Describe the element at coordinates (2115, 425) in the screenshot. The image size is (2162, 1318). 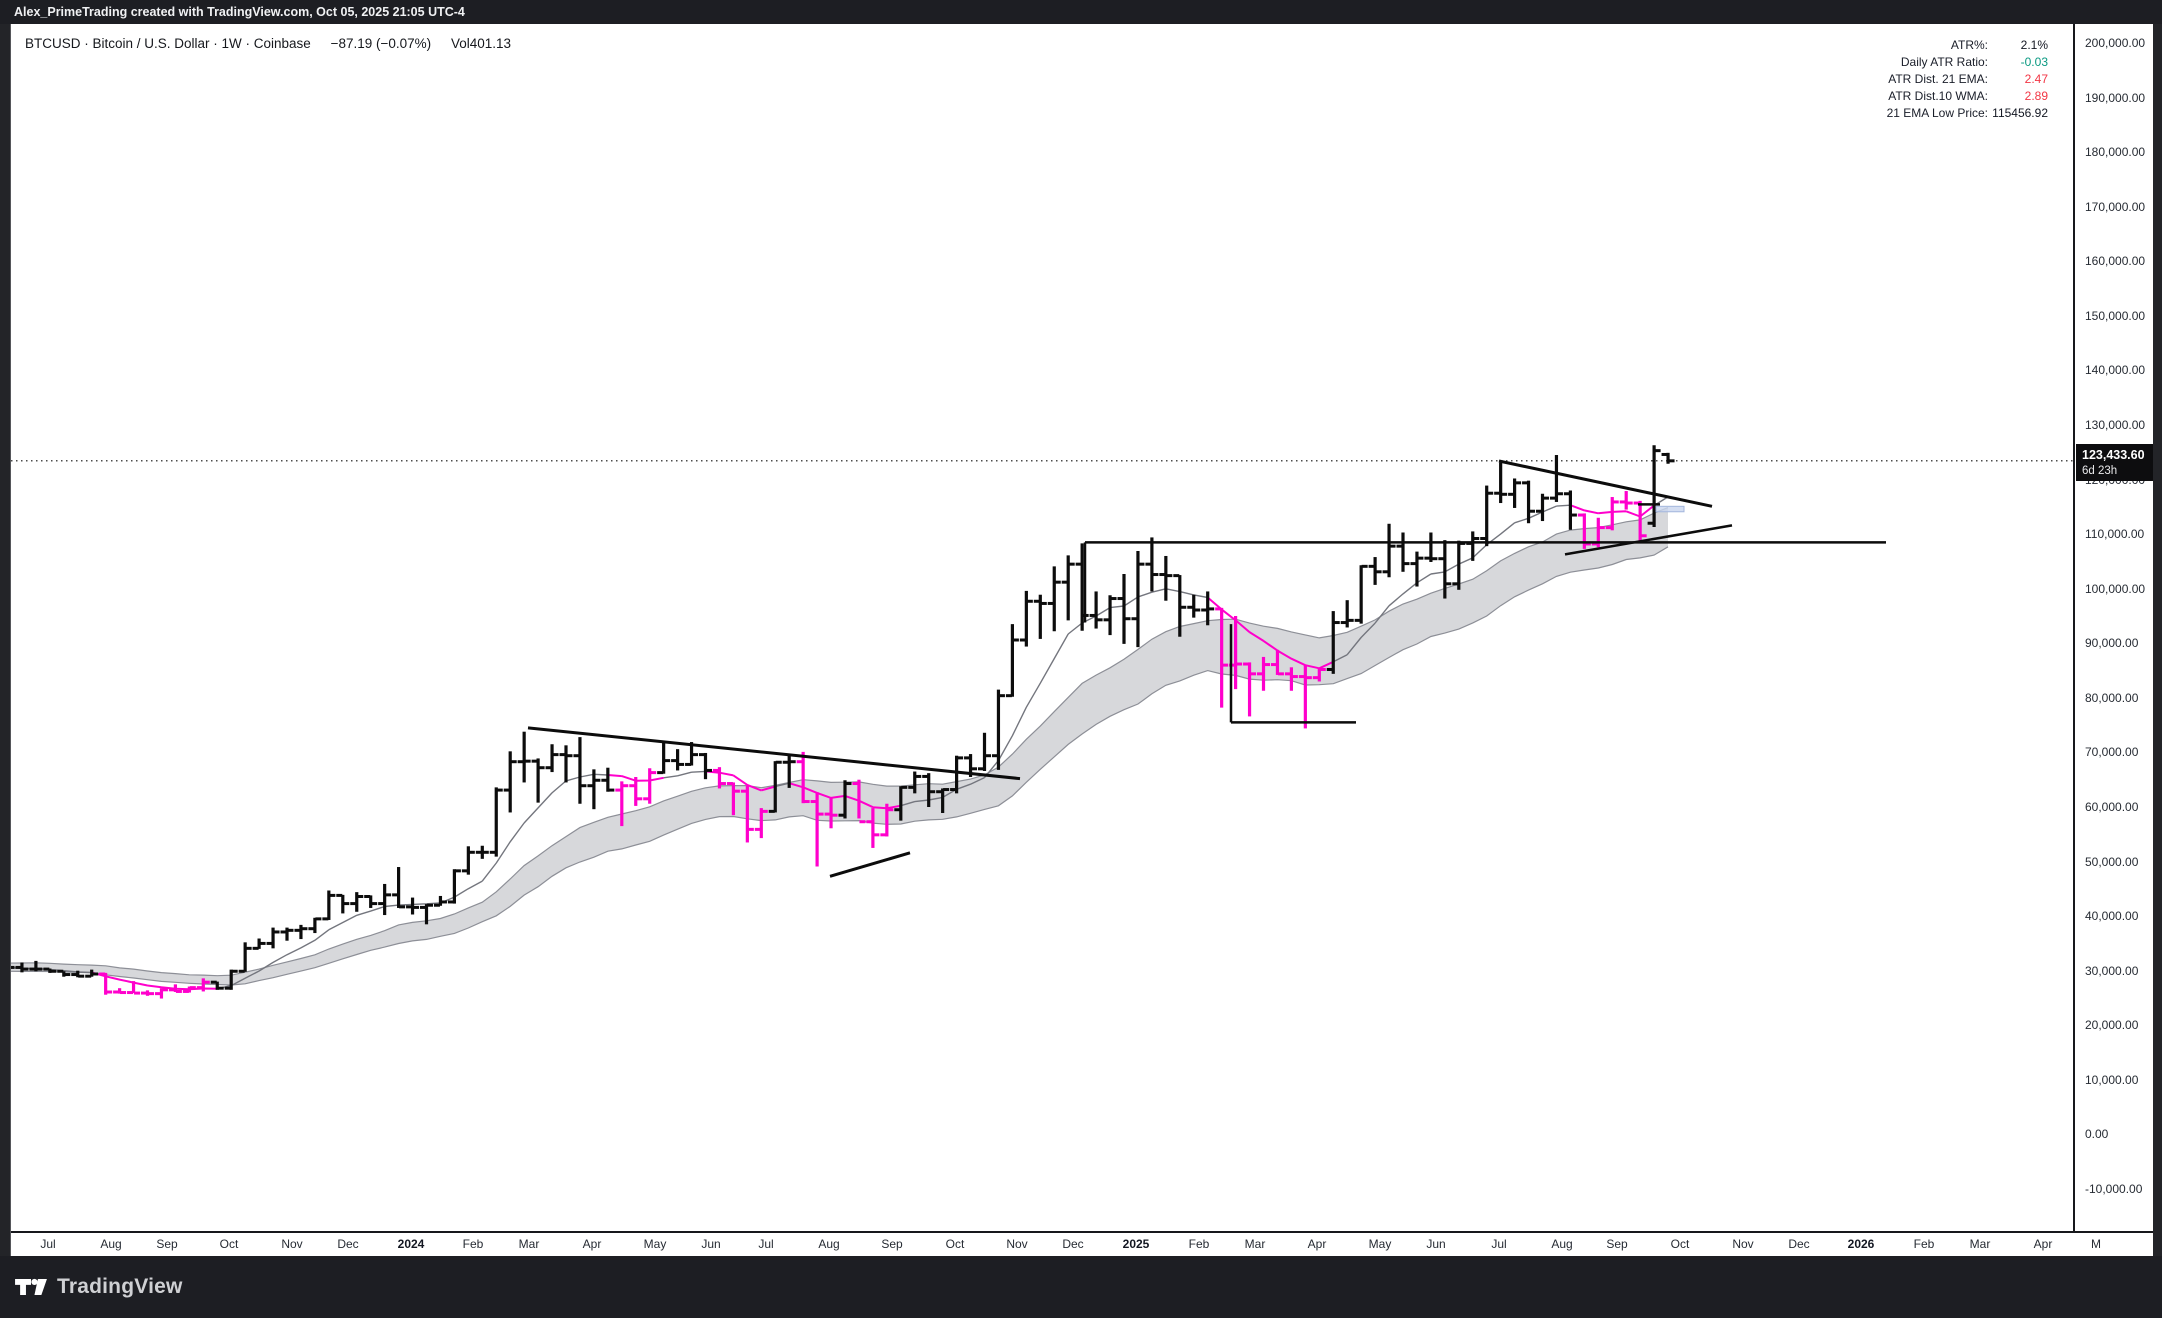
I see `price-axis-label: 130,000.00` at that location.